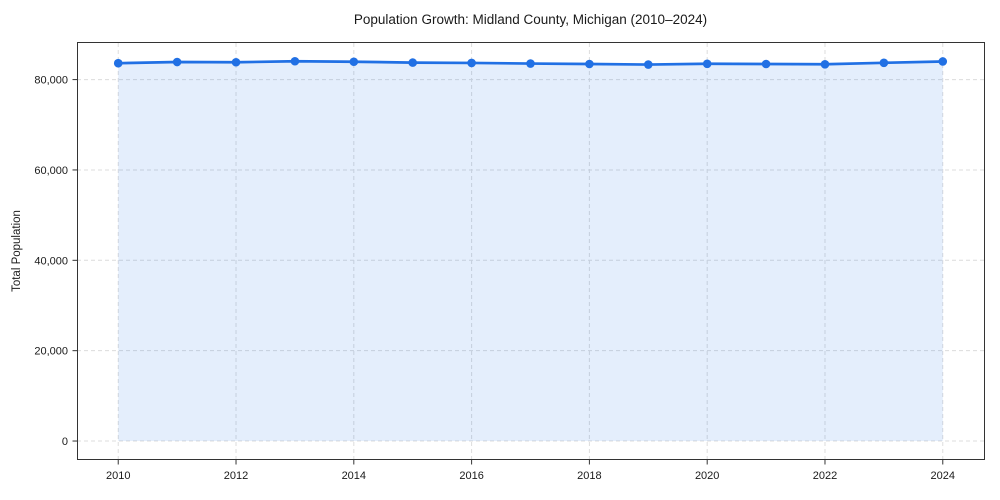 This screenshot has width=1000, height=500. Describe the element at coordinates (471, 476) in the screenshot. I see `x-tick-label: 2016` at that location.